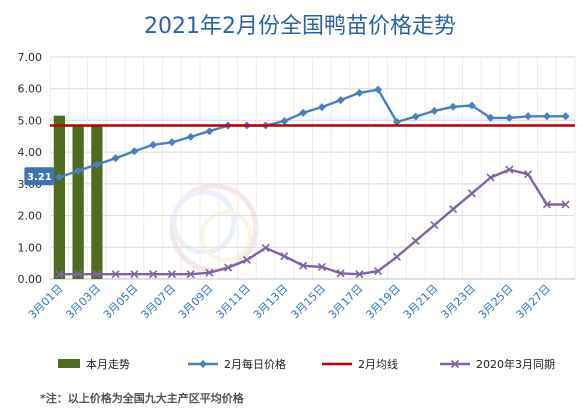 Image resolution: width=587 pixels, height=415 pixels. Describe the element at coordinates (69, 363) in the screenshot. I see `legend-swatch` at that location.